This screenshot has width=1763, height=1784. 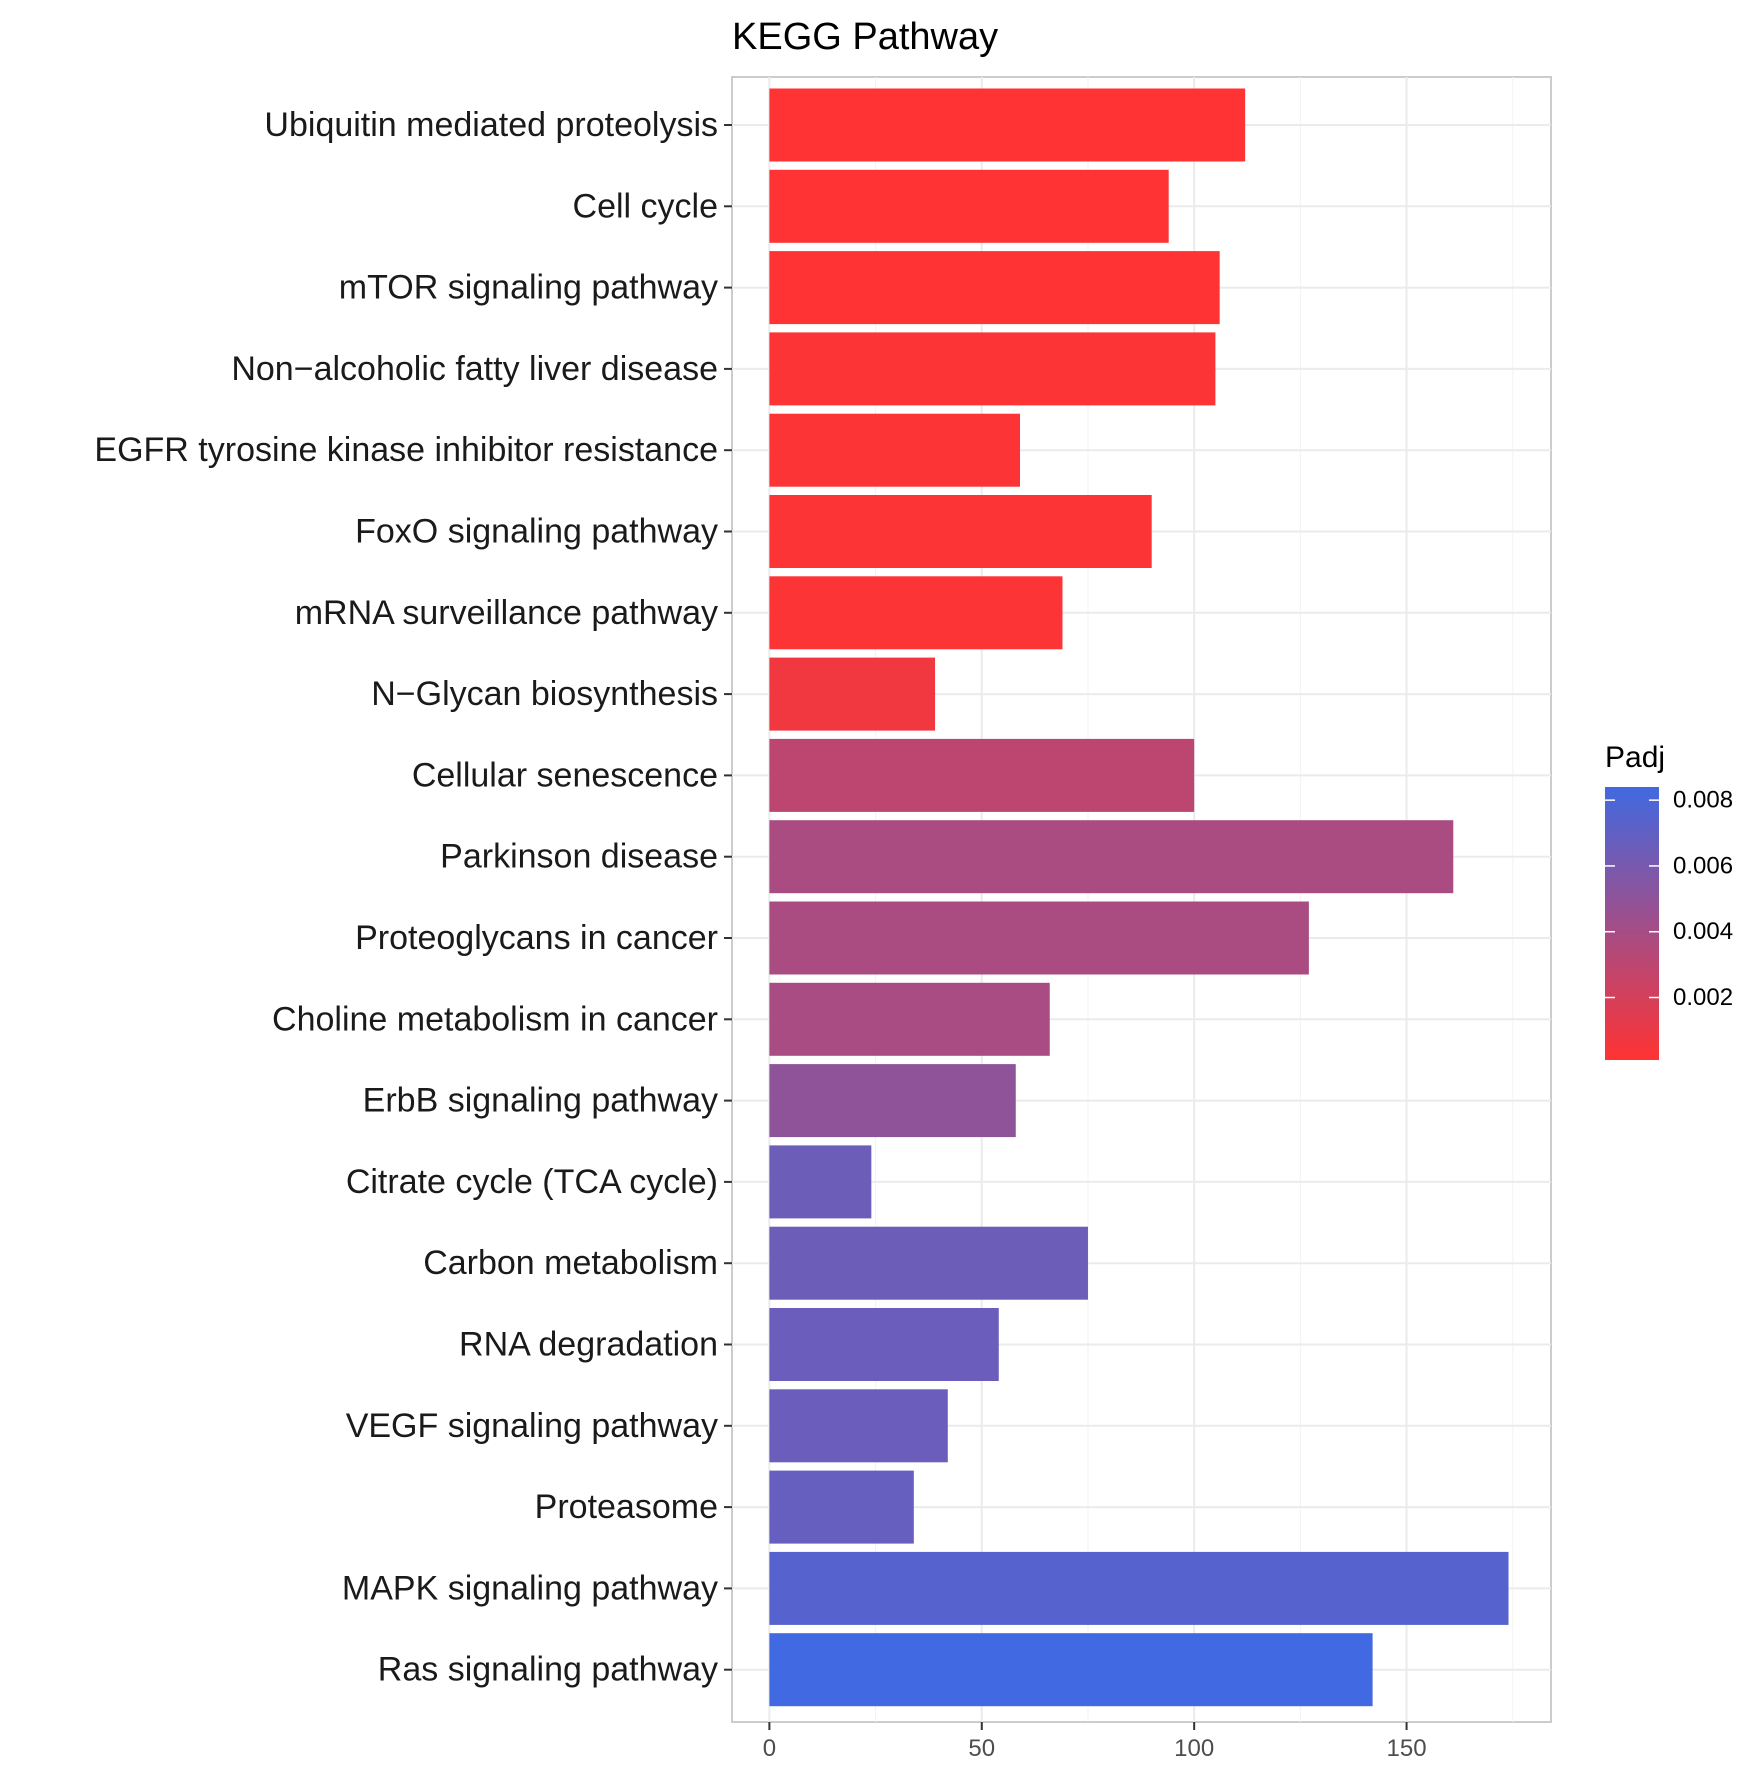 I want to click on y-tick-label: Parkinson disease, so click(x=579, y=857).